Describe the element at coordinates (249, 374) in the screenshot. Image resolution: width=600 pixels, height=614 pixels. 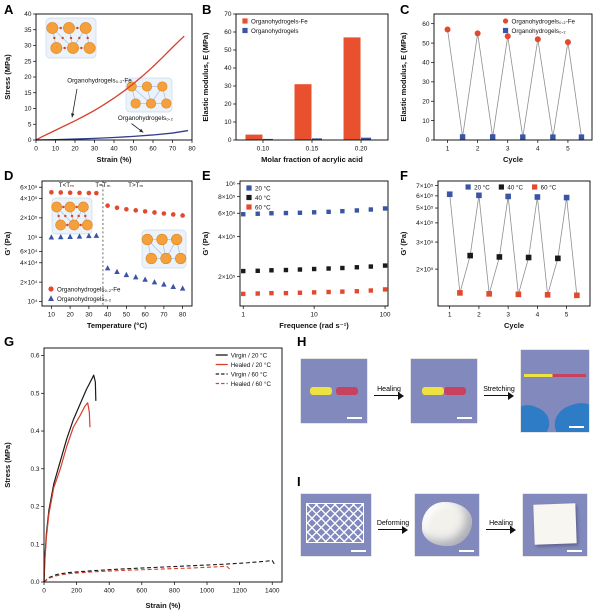
I see `svg-text: Virgin / 60 °C` at that location.